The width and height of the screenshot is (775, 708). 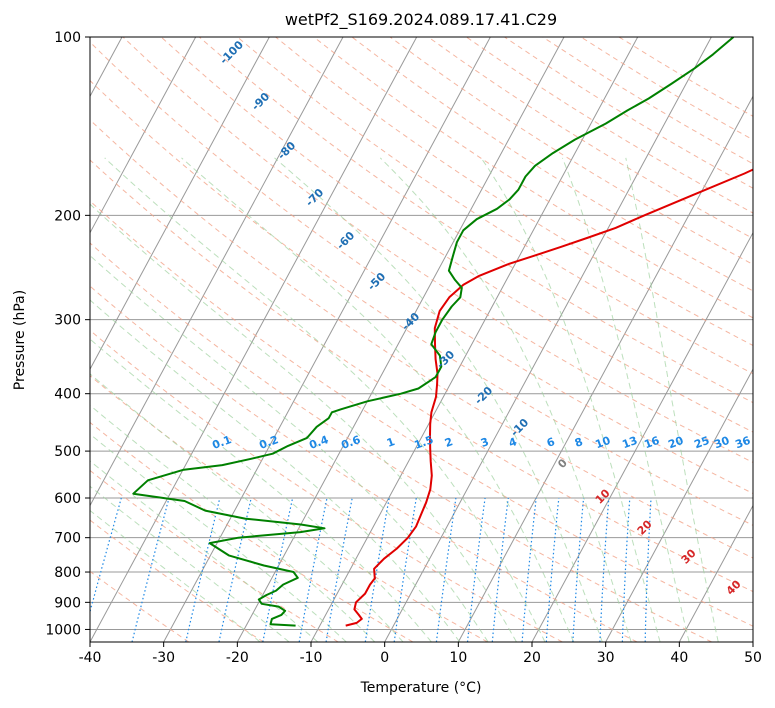 What do you see at coordinates (485, 442) in the screenshot?
I see `mixing-ratio-label: 3` at bounding box center [485, 442].